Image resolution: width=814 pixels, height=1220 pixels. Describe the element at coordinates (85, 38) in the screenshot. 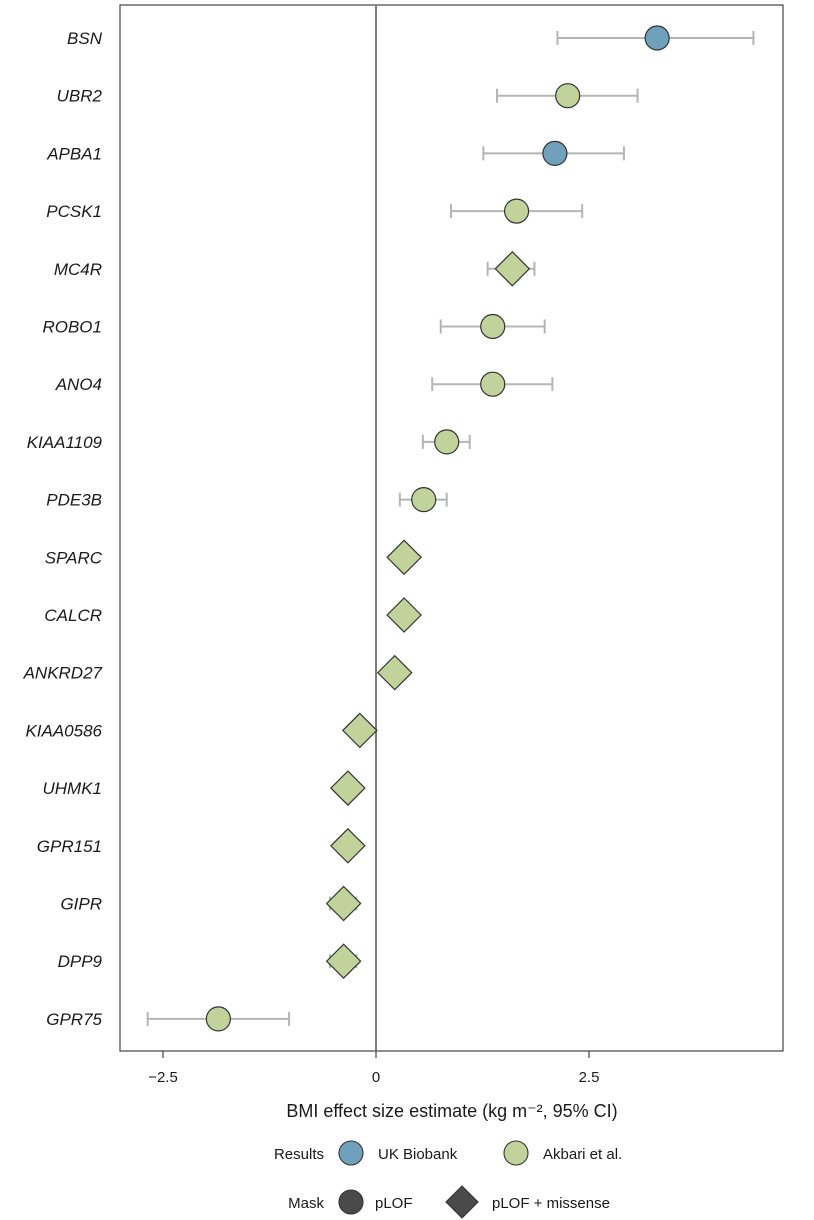

I see `gene-label: BSN` at that location.